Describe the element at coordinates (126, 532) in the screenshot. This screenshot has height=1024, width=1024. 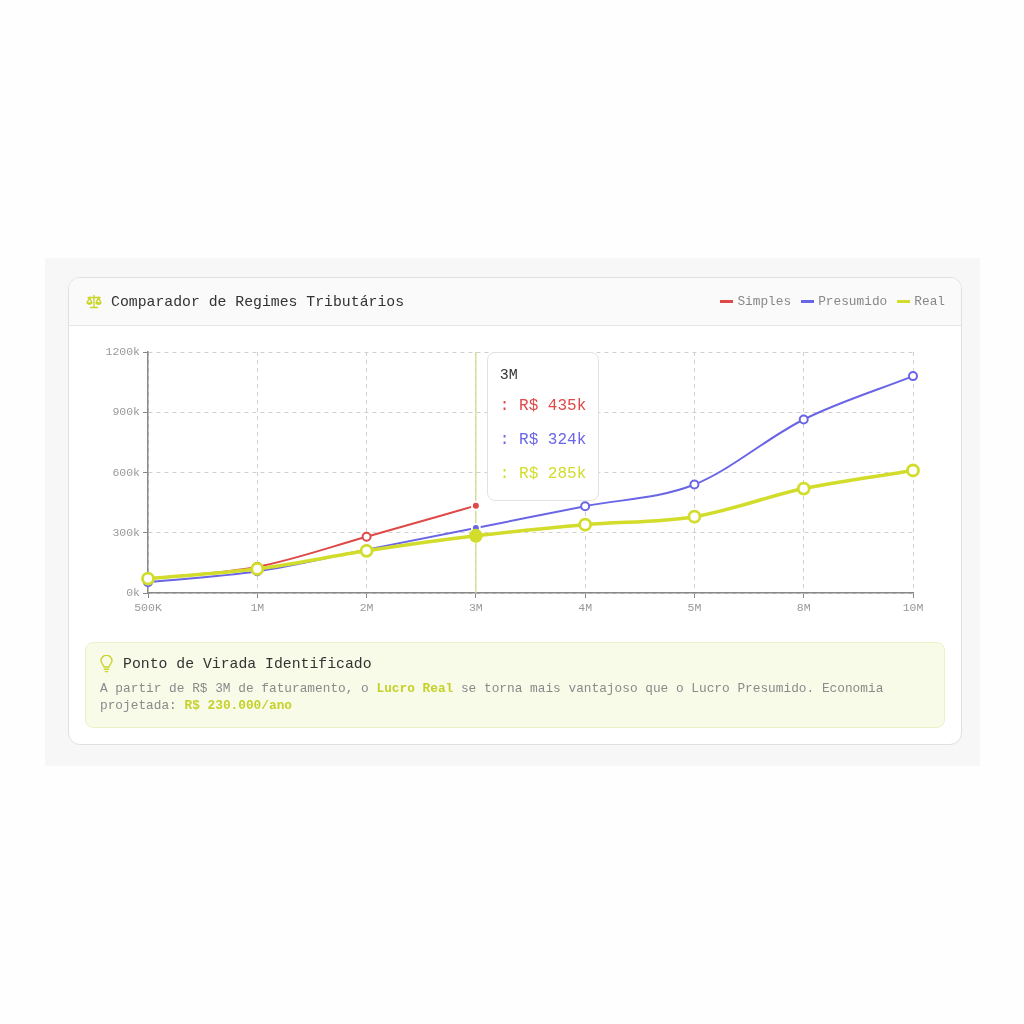
I see `y-tick-label: 300k` at that location.